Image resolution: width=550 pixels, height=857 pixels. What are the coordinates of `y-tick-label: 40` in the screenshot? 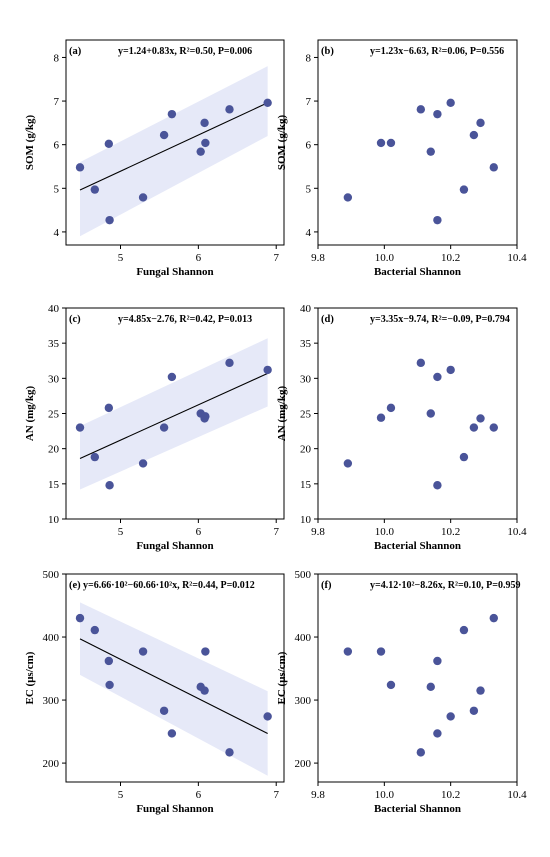 It's located at (306, 309).